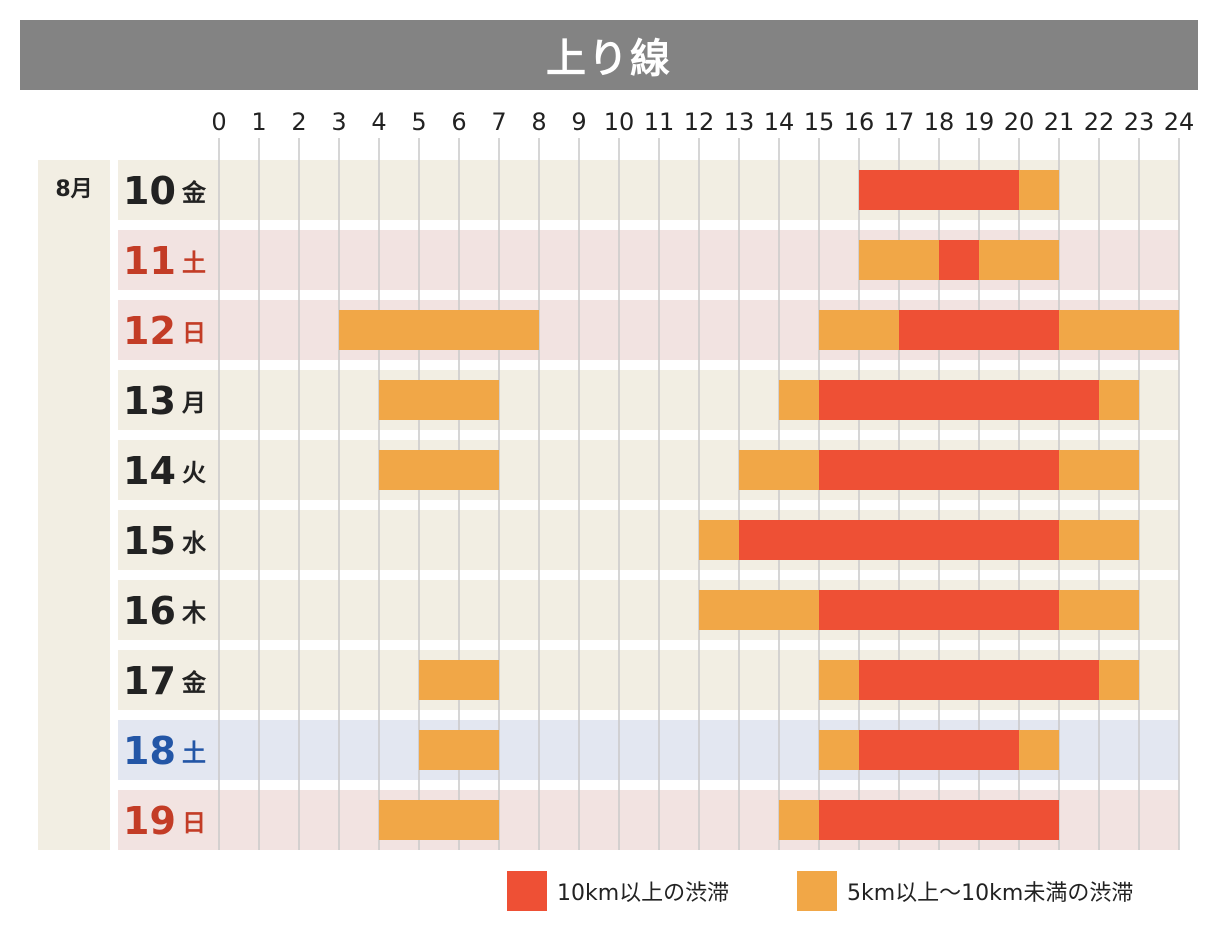  I want to click on legend-label-moderate: 5km以上〜10km未満の渋滞, so click(990, 893).